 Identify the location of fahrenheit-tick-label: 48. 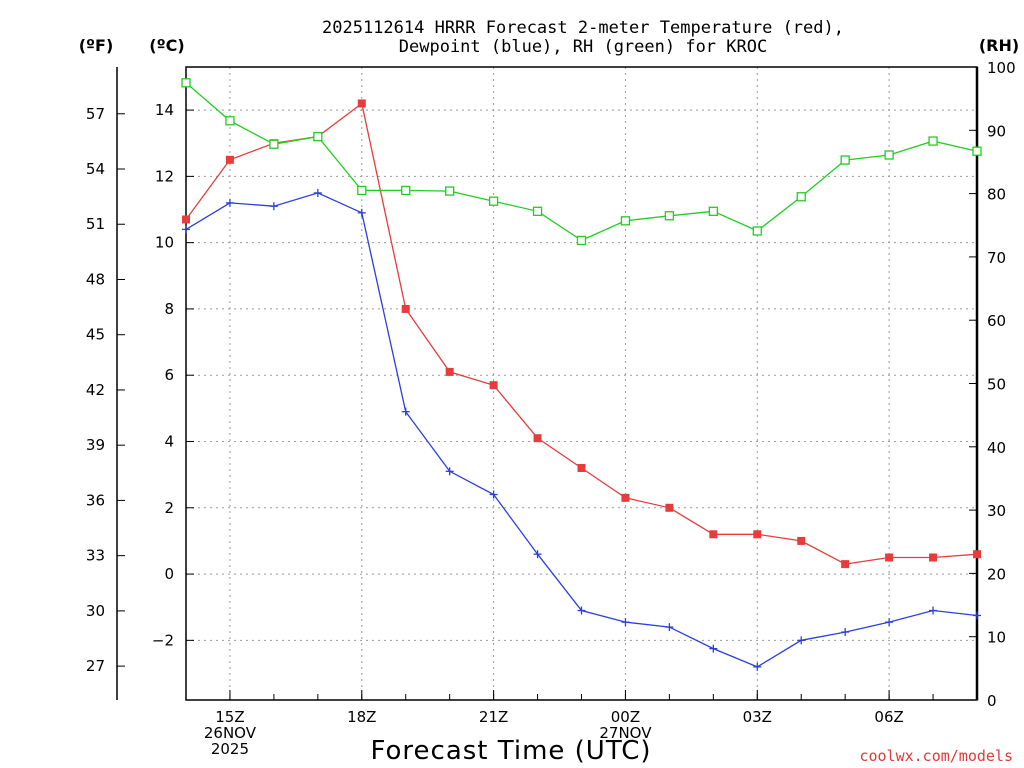
(95, 279).